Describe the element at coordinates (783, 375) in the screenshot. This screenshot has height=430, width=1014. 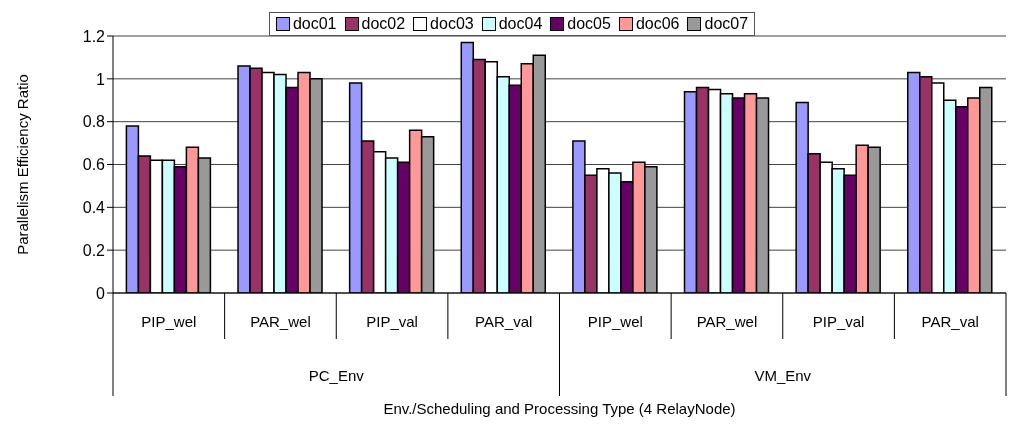
I see `text: VM_Env` at that location.